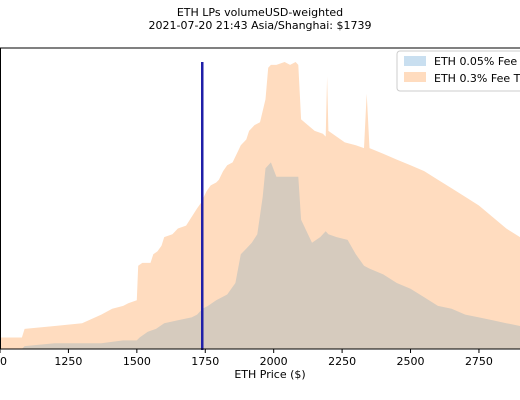  I want to click on chart-subtitle: 2021-07-20 21:43 Asia/Shanghai: $1739, so click(260, 25).